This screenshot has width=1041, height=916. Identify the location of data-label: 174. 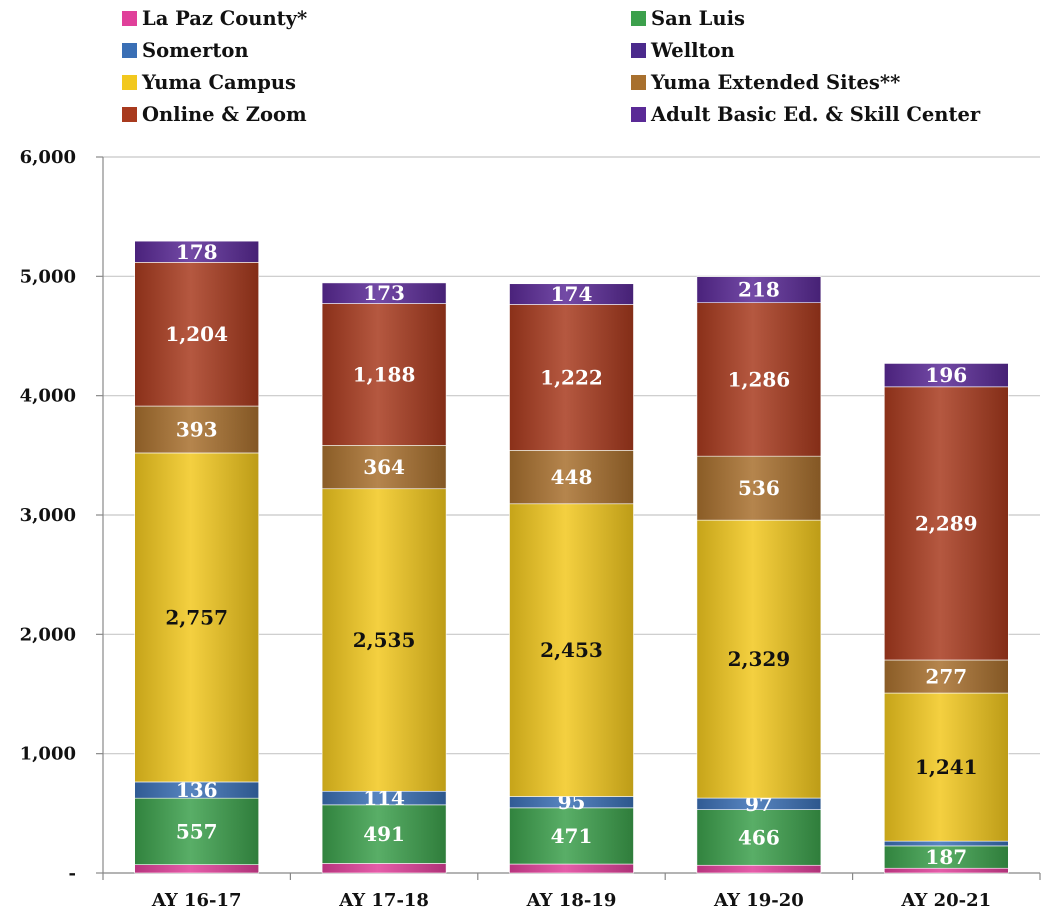
(572, 294).